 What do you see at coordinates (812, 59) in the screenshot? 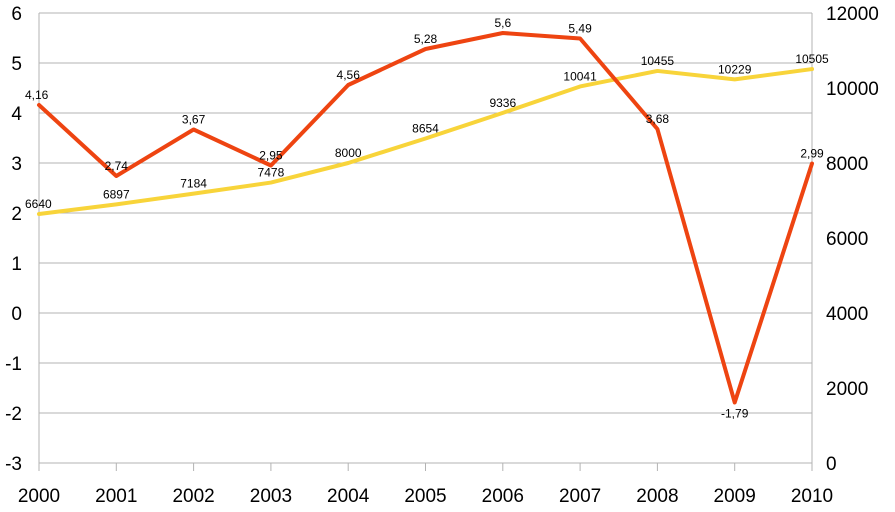
I see `data-label-income: 10505` at bounding box center [812, 59].